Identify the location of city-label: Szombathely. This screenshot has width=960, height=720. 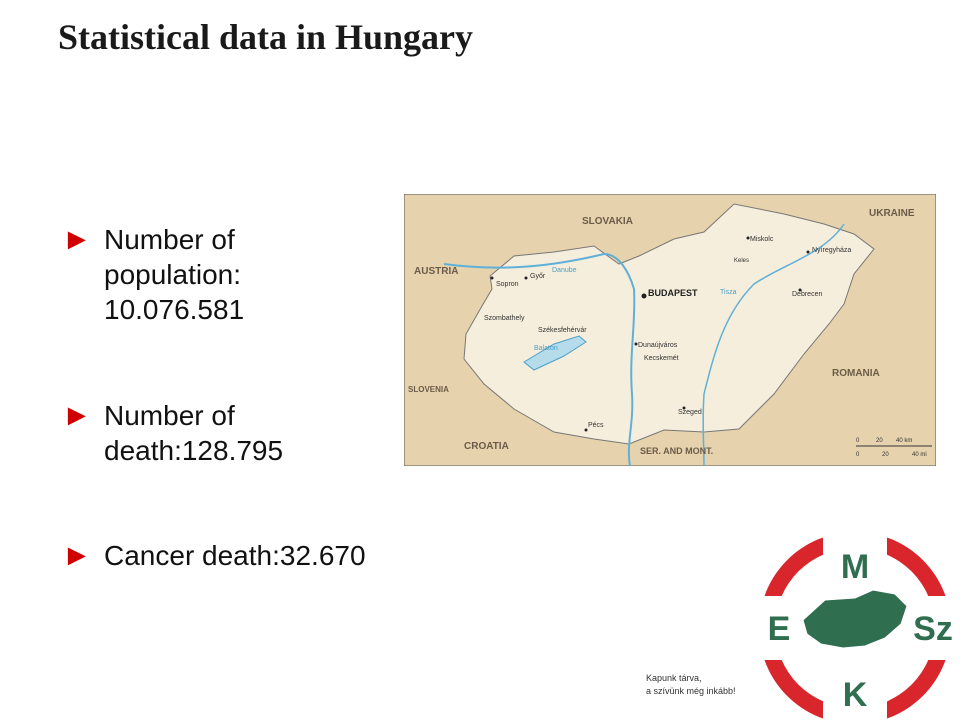
(504, 318).